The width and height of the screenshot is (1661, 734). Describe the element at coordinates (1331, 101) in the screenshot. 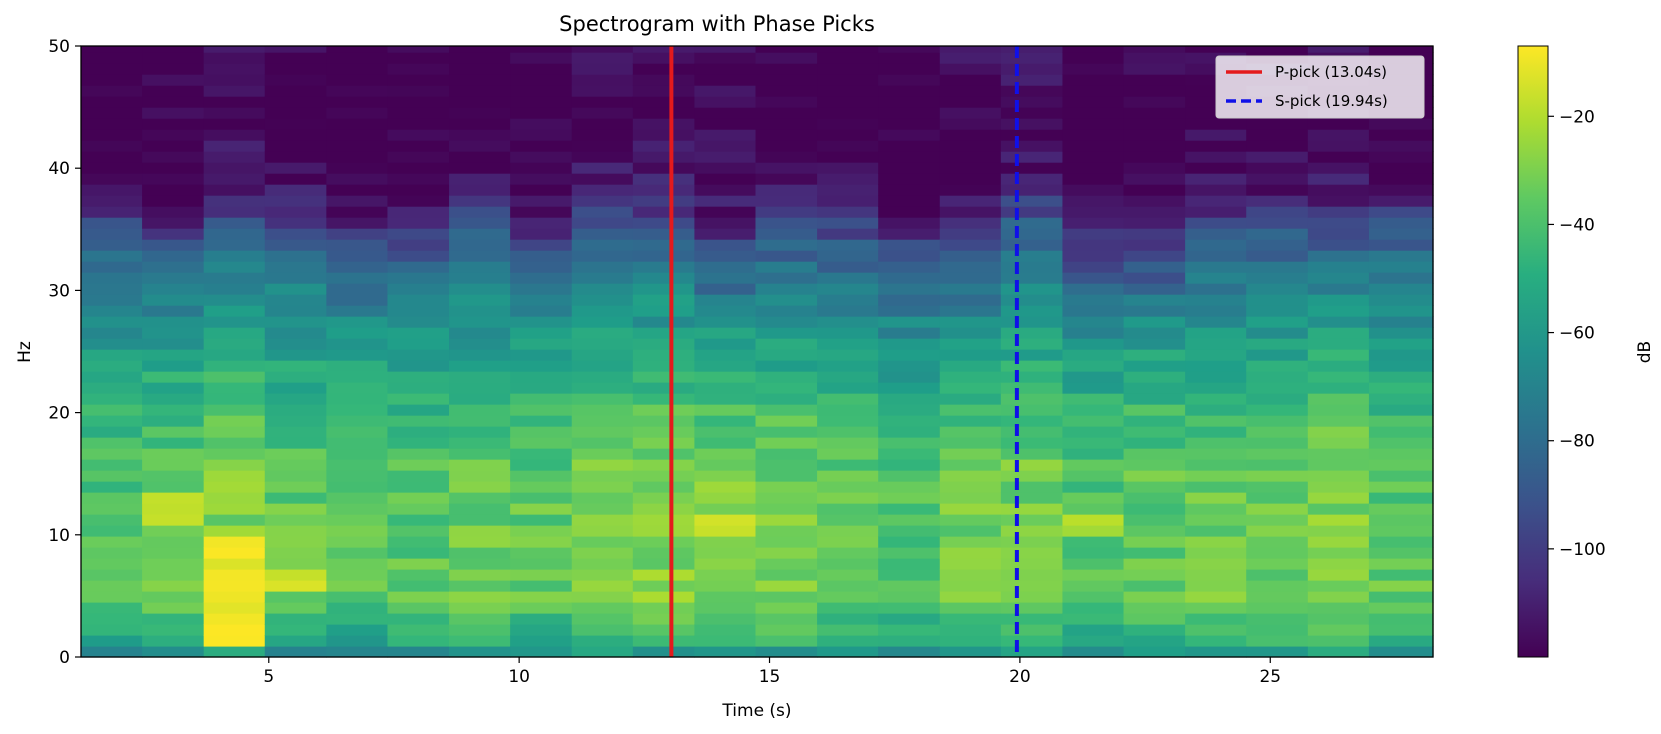

I see `legend-label-s-pick: S-pick (19.94s)` at that location.